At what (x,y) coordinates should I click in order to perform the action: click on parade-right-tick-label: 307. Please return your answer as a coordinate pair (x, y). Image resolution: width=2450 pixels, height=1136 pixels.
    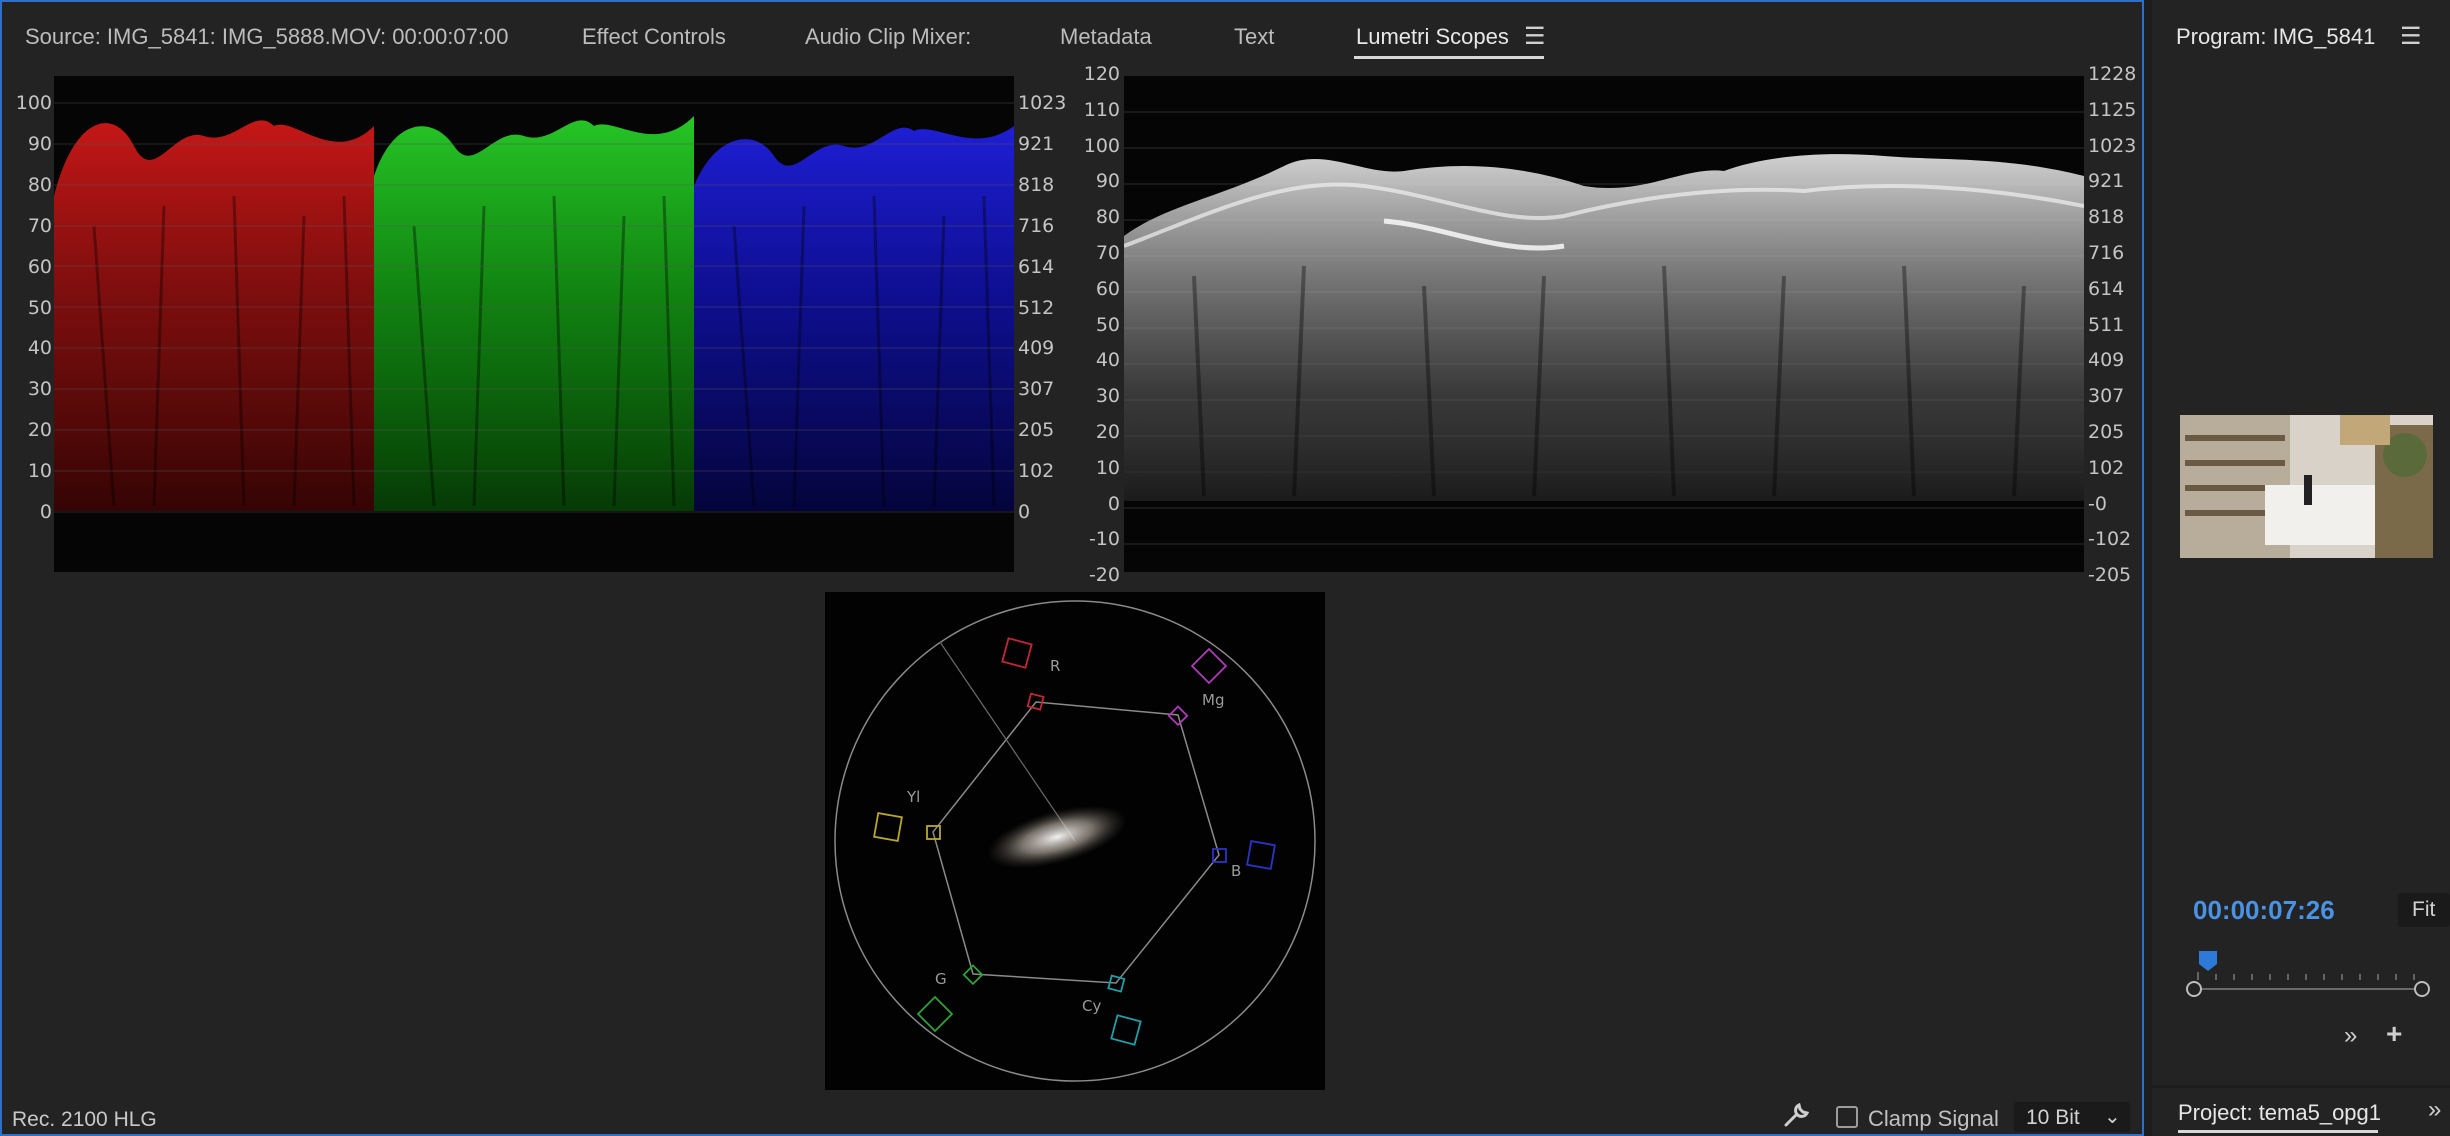
    Looking at the image, I should click on (1036, 389).